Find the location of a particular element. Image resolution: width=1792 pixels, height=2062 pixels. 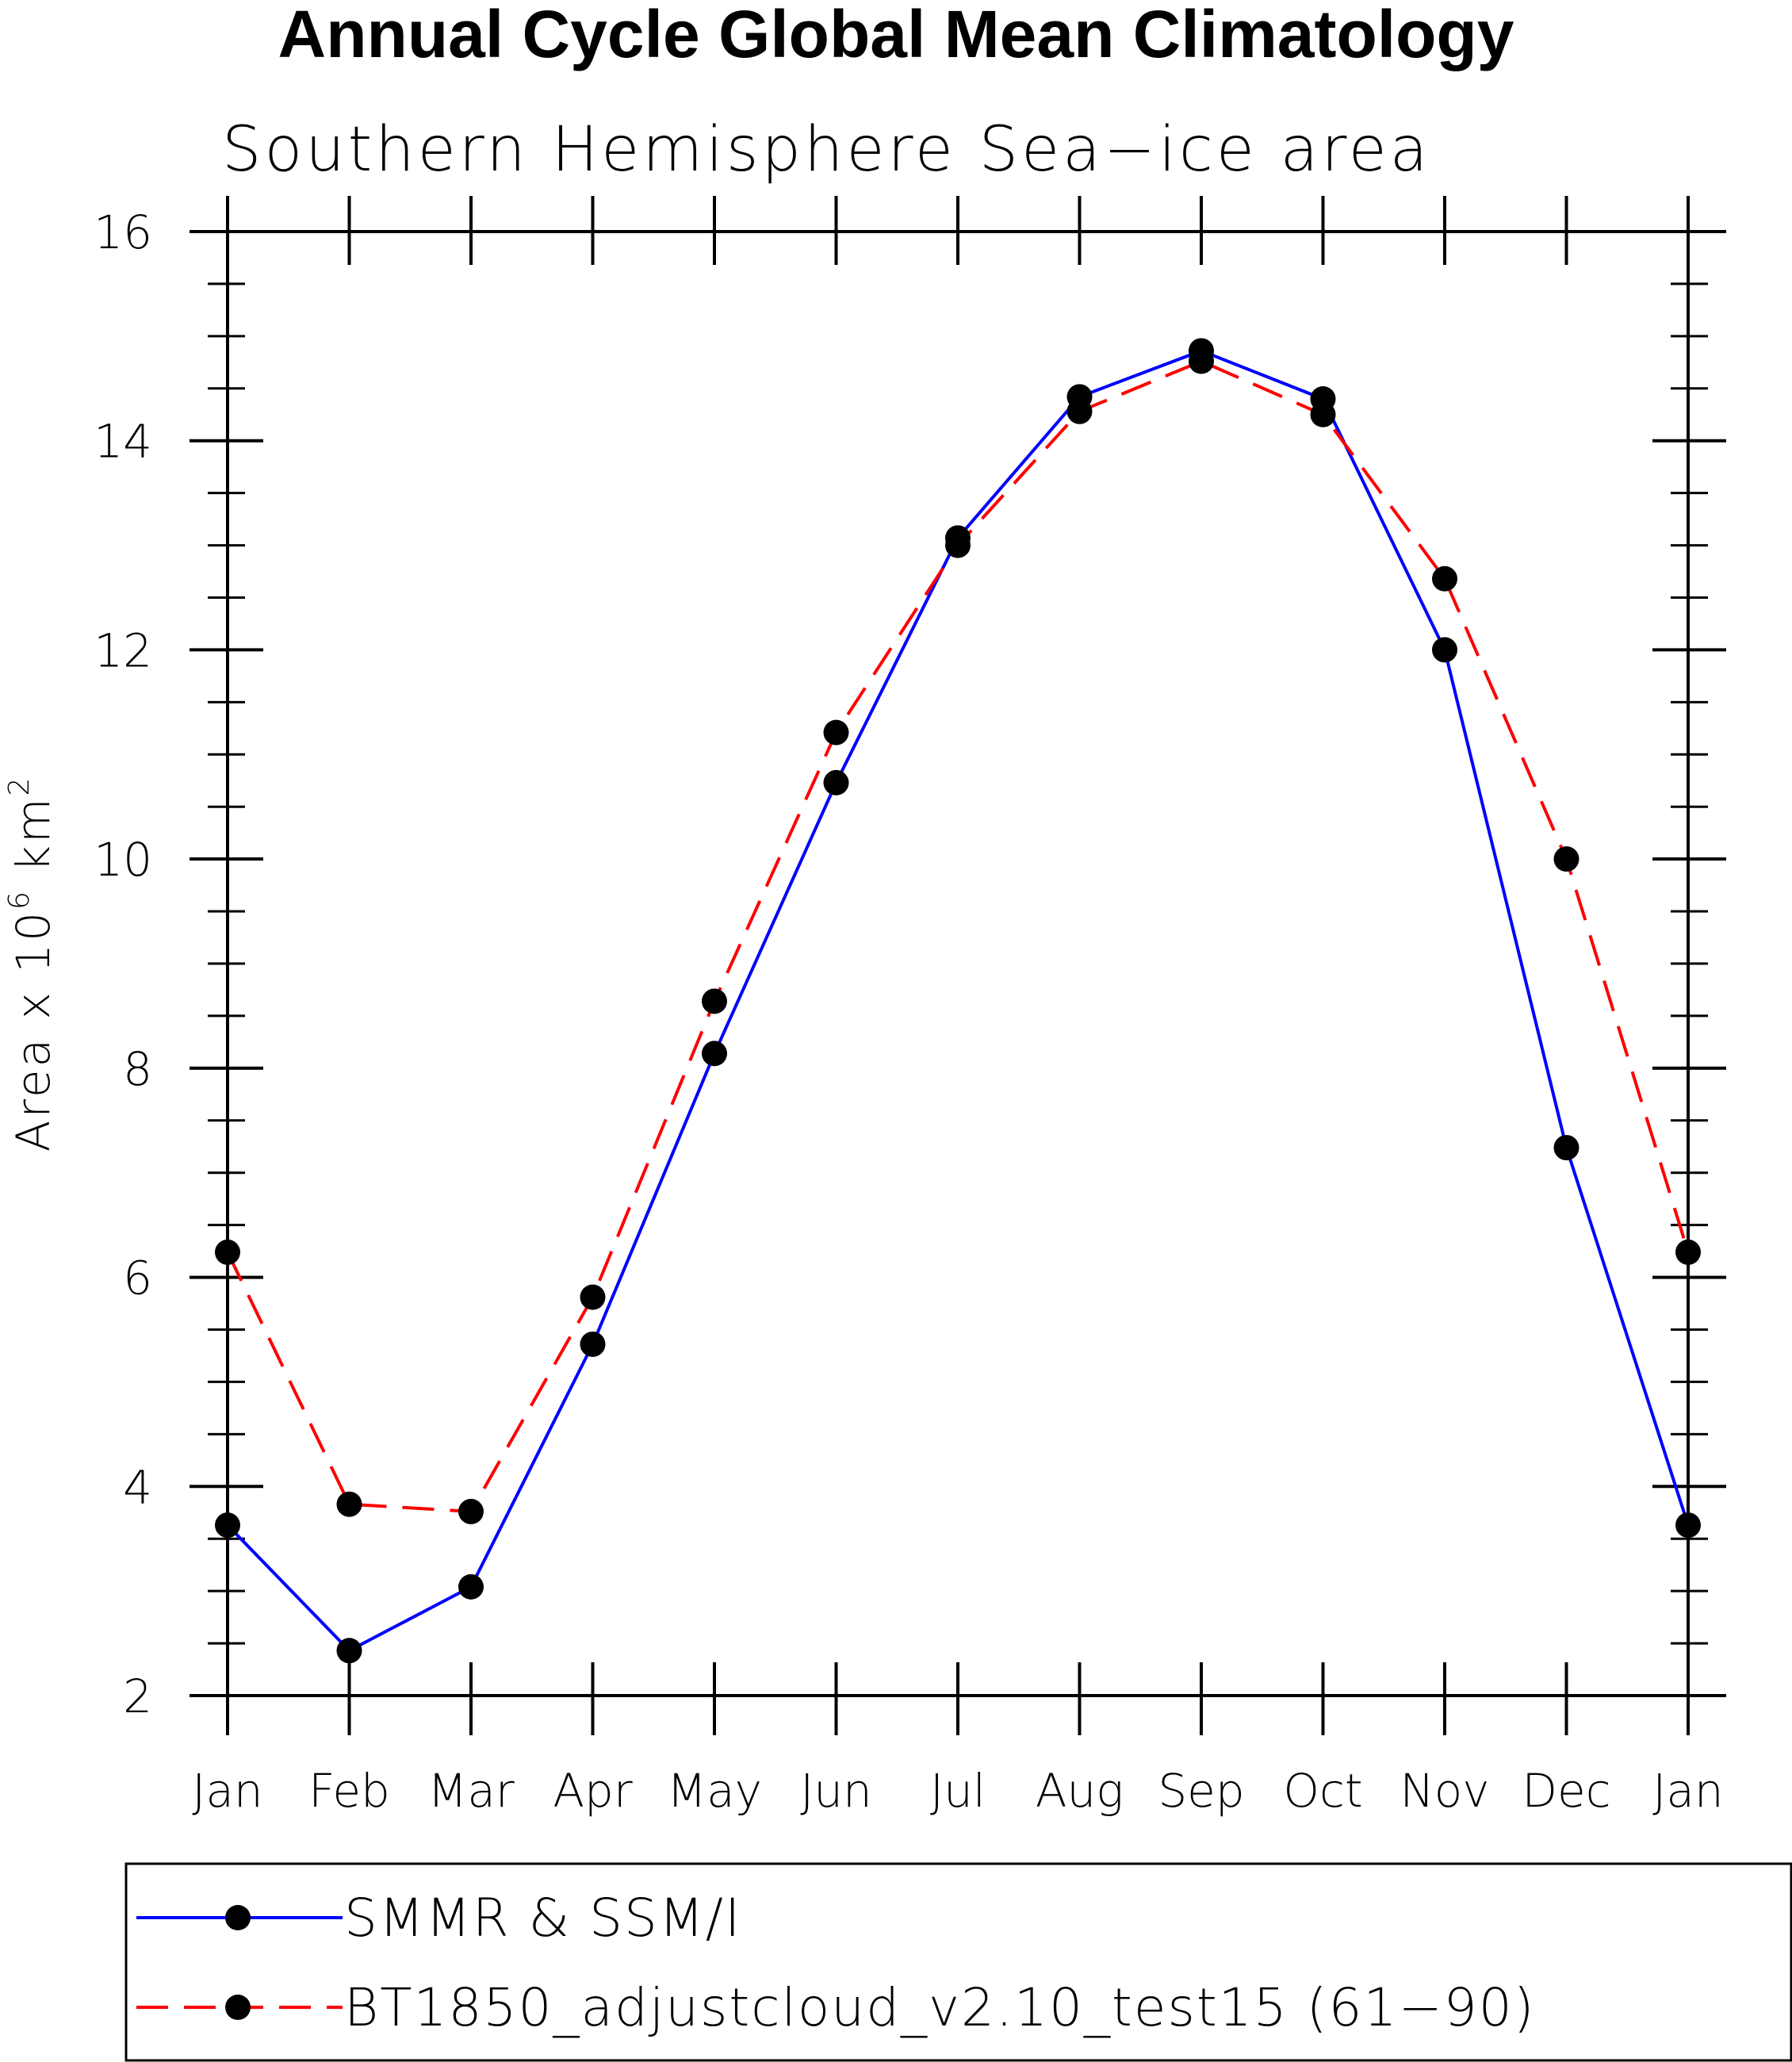

y-axis-label-sup1: 6 is located at coordinates (19, 899).